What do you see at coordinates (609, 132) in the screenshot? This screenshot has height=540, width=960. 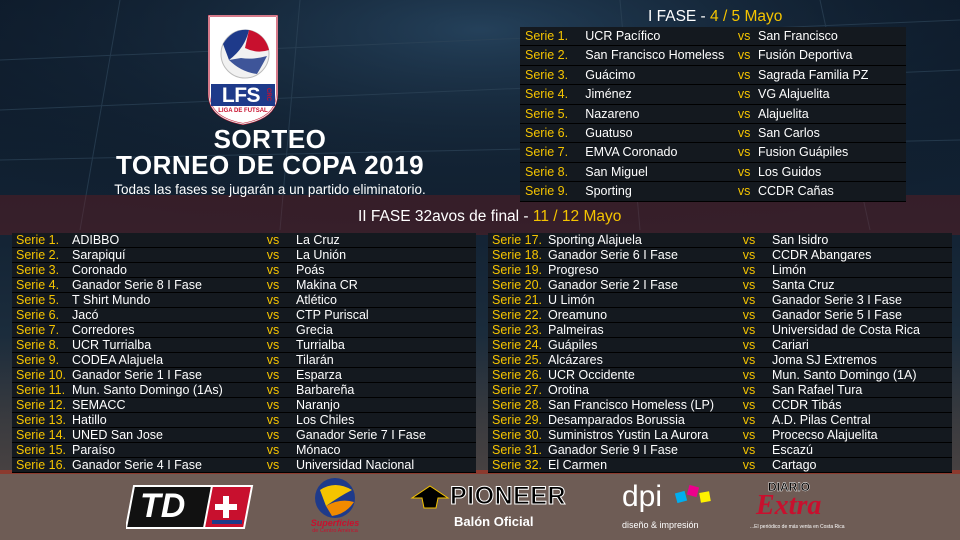 I see `home-team: Guatuso` at bounding box center [609, 132].